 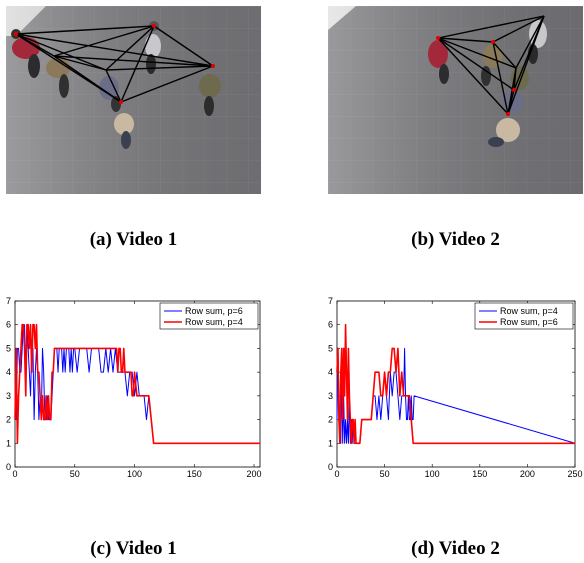 What do you see at coordinates (214, 311) in the screenshot?
I see `legend-label-1: Row sum, p=6` at bounding box center [214, 311].